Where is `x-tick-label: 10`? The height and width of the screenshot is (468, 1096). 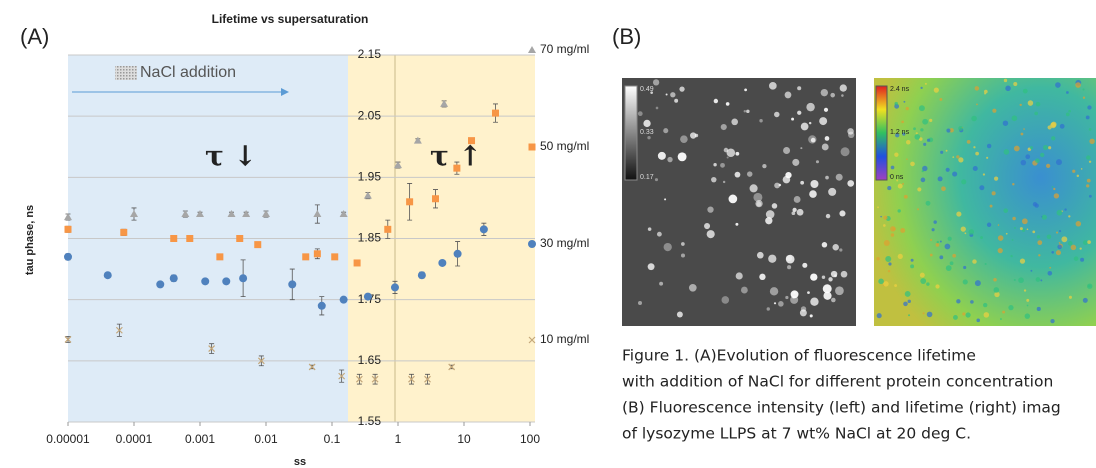
x-tick-label: 10 is located at coordinates (464, 439).